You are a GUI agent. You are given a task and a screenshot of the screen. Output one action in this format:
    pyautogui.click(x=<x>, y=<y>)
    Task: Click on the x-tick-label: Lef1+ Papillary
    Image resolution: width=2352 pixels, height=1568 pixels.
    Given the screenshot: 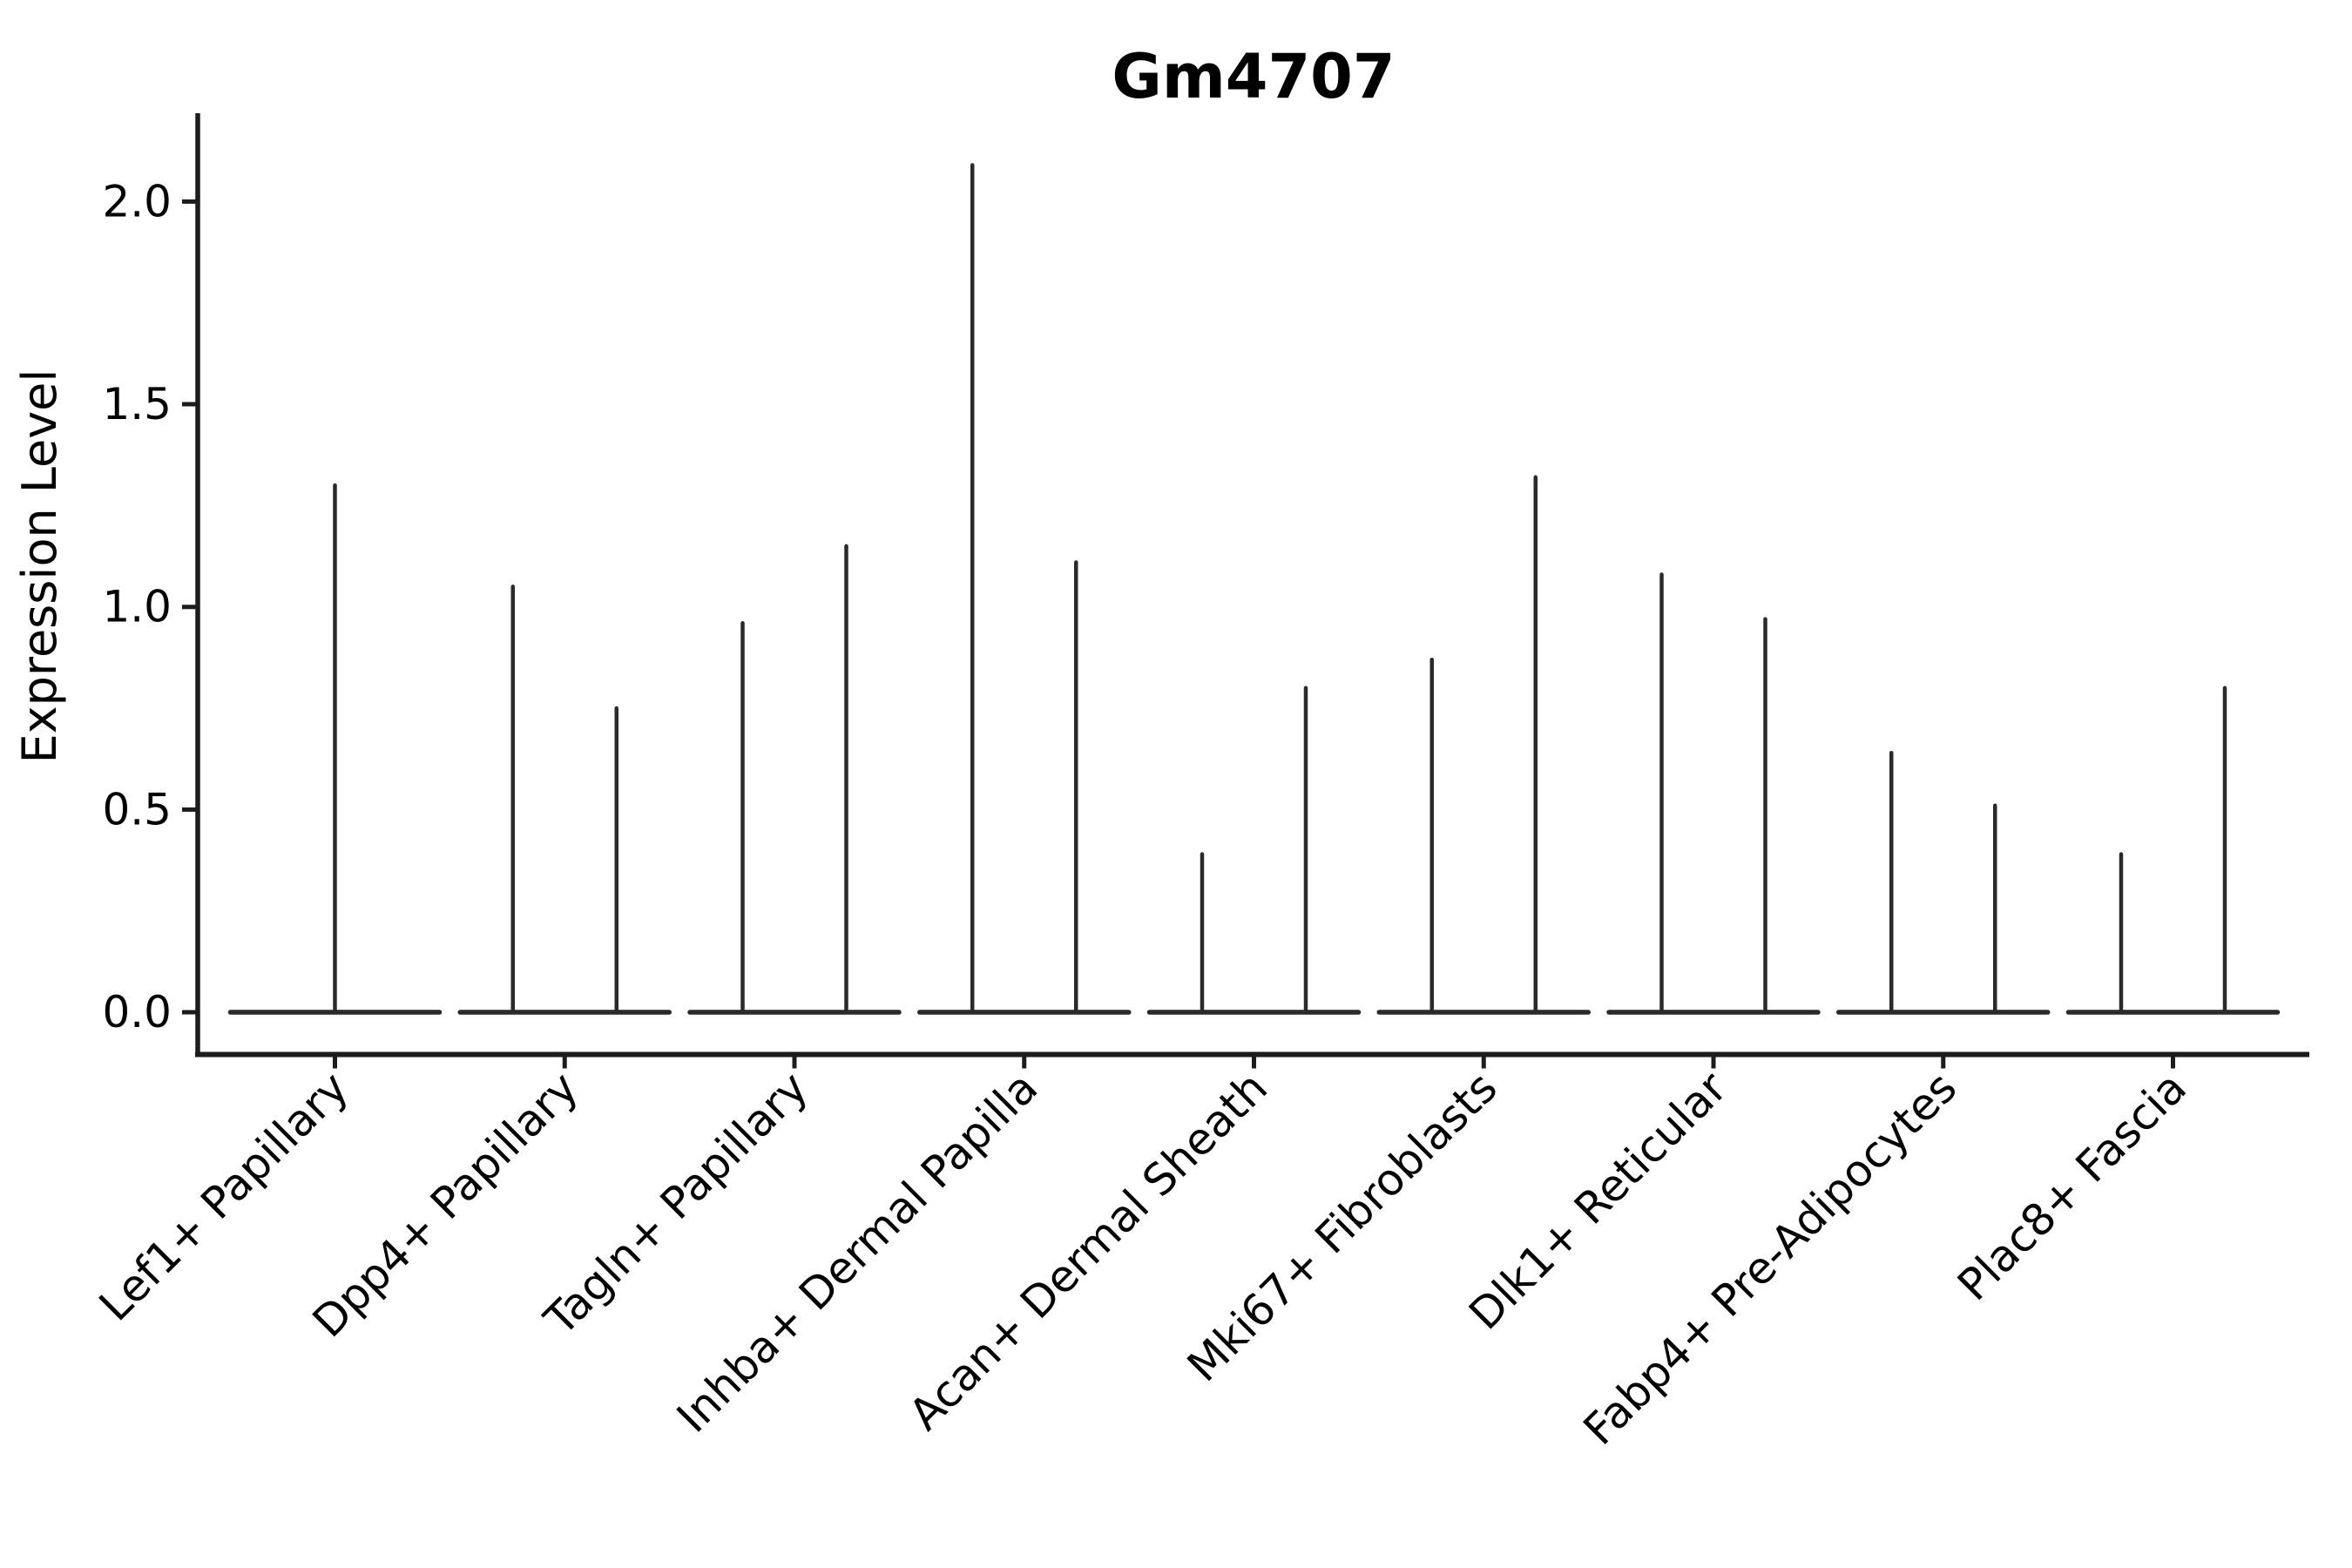 What is the action you would take?
    pyautogui.click(x=224, y=1196)
    